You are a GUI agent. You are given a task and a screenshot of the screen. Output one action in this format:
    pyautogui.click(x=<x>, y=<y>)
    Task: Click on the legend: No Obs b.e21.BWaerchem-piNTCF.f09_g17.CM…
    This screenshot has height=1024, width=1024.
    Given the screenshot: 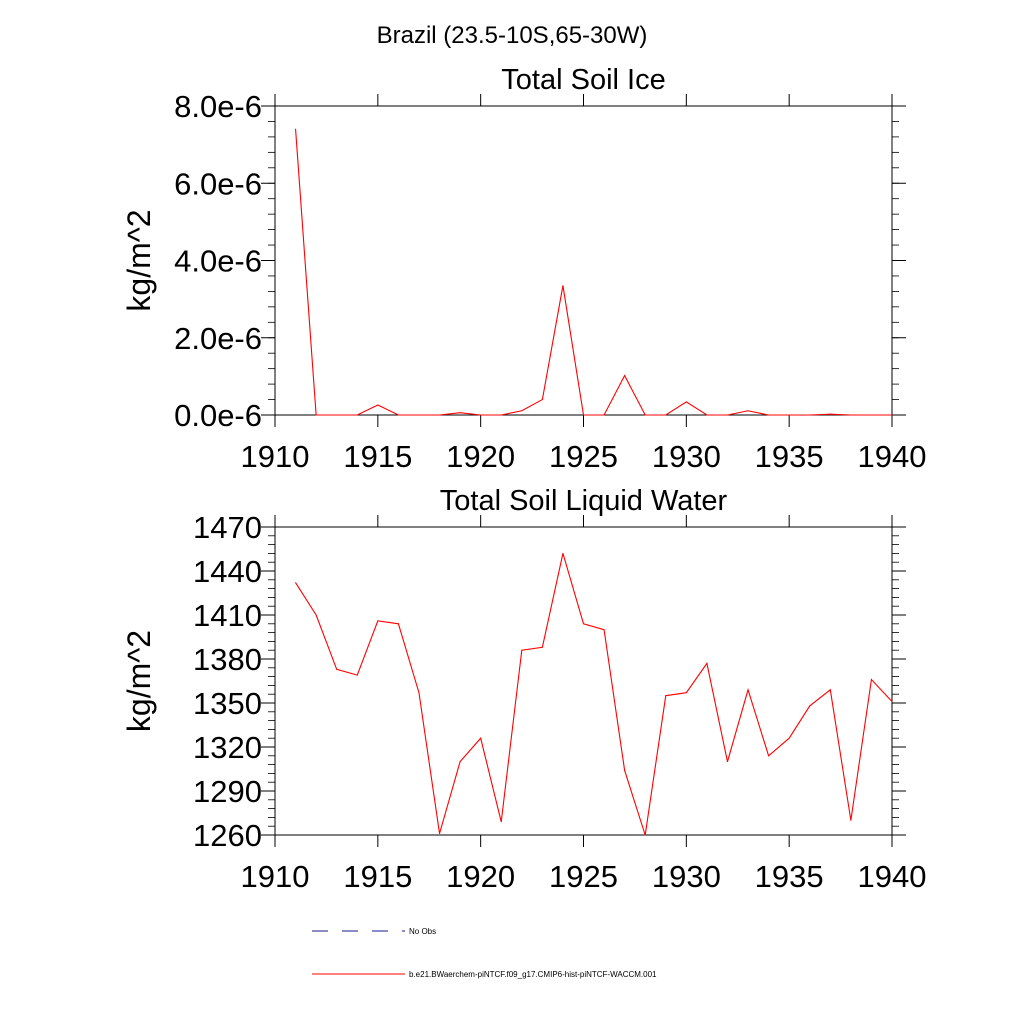 What is the action you would take?
    pyautogui.click(x=484, y=953)
    